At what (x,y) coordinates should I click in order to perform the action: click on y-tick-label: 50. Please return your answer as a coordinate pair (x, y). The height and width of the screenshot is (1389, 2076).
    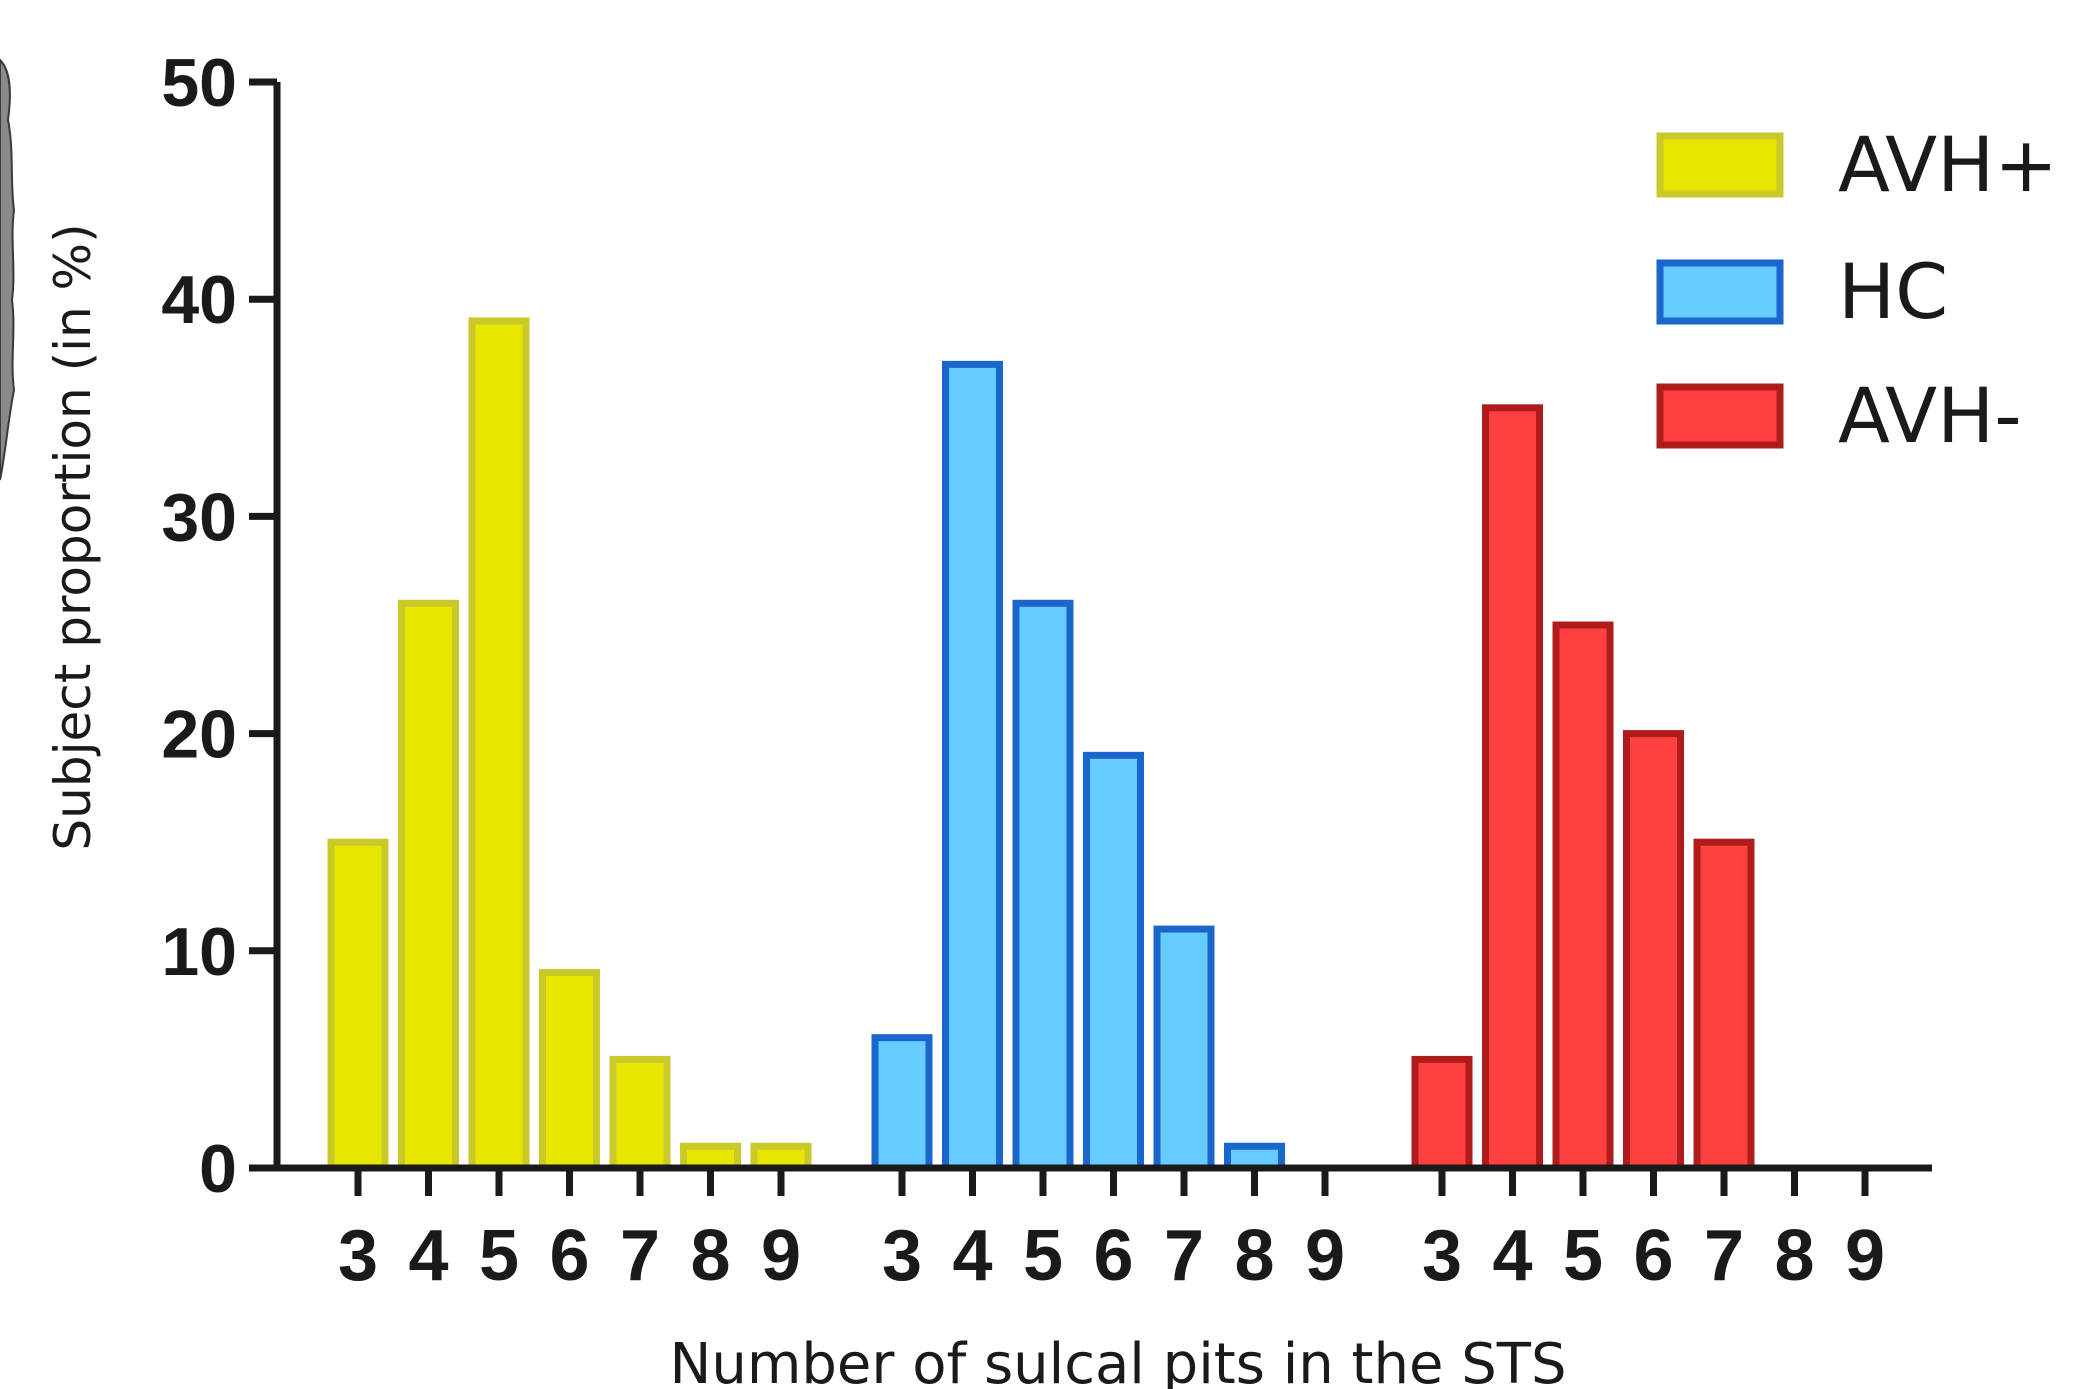
    Looking at the image, I should click on (199, 83).